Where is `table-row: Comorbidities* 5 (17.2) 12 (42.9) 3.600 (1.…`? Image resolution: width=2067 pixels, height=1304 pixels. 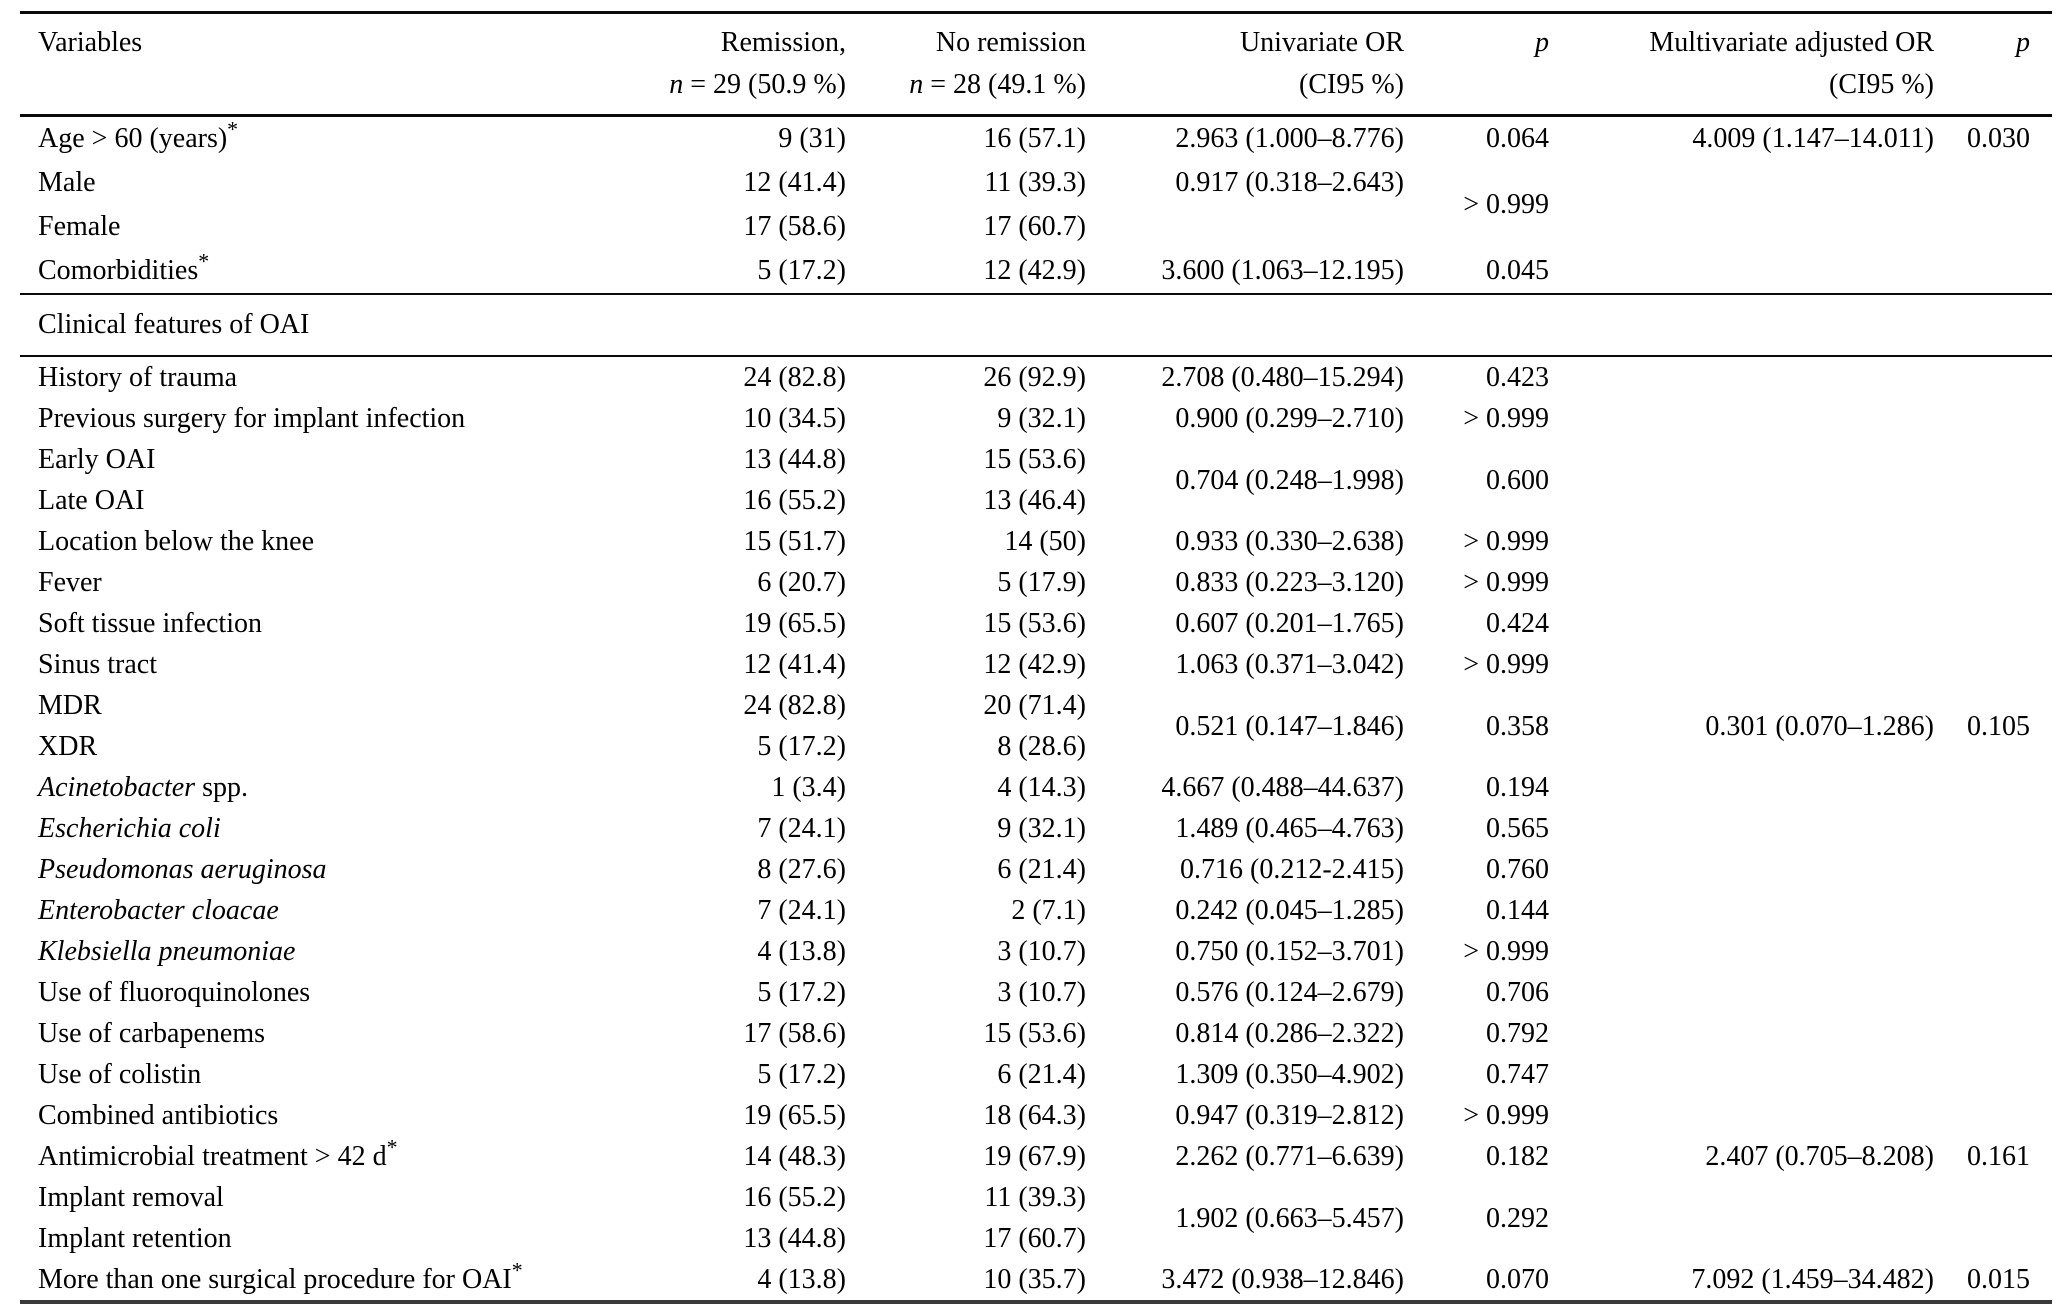 table-row: Comorbidities* 5 (17.2) 12 (42.9) 3.600 (1.… is located at coordinates (1036, 271).